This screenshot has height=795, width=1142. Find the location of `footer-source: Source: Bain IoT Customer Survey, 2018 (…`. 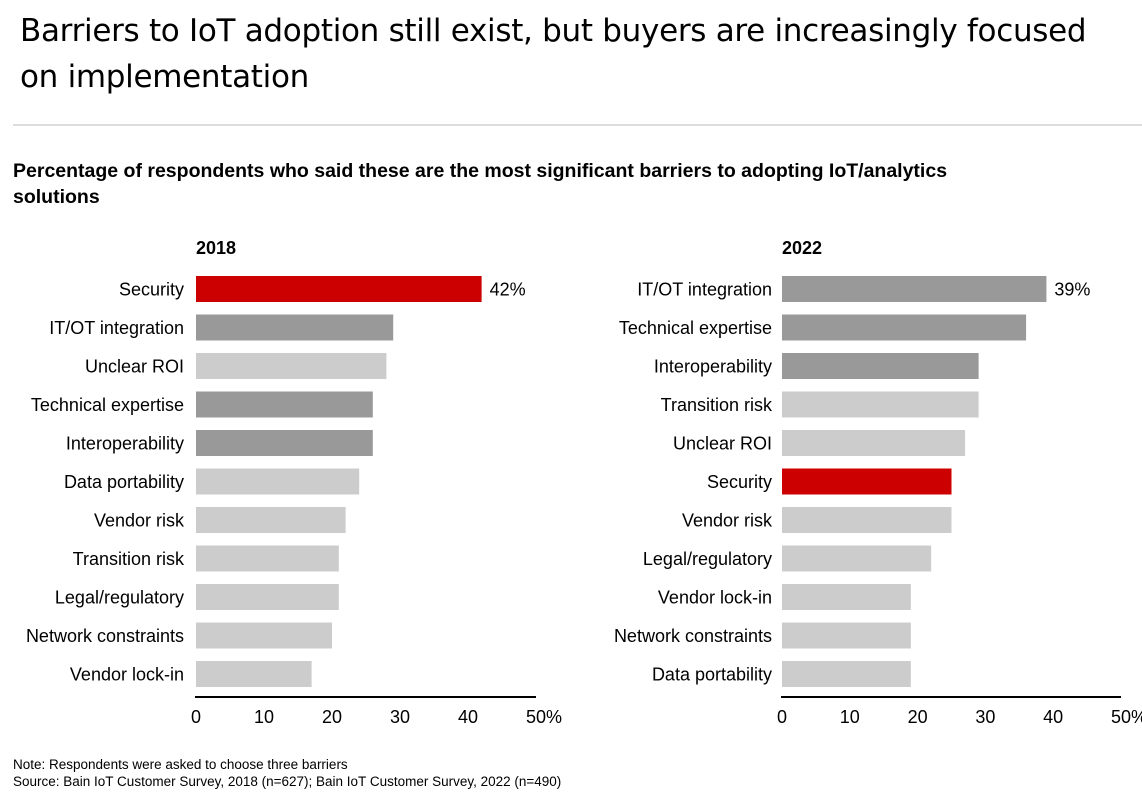

footer-source: Source: Bain IoT Customer Survey, 2018 (… is located at coordinates (287, 781).